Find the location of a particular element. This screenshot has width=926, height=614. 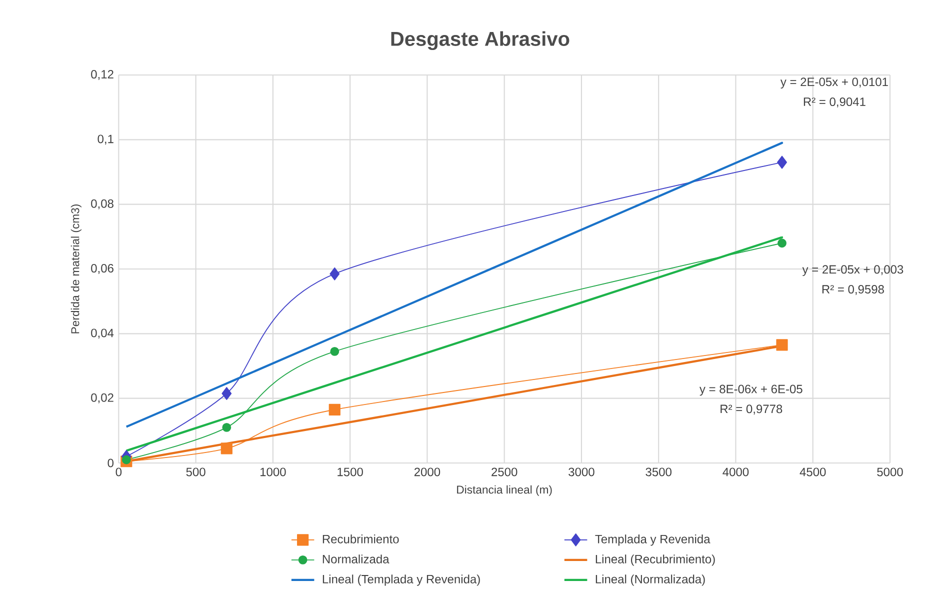

y-tick-label: 0,04 is located at coordinates (102, 333).